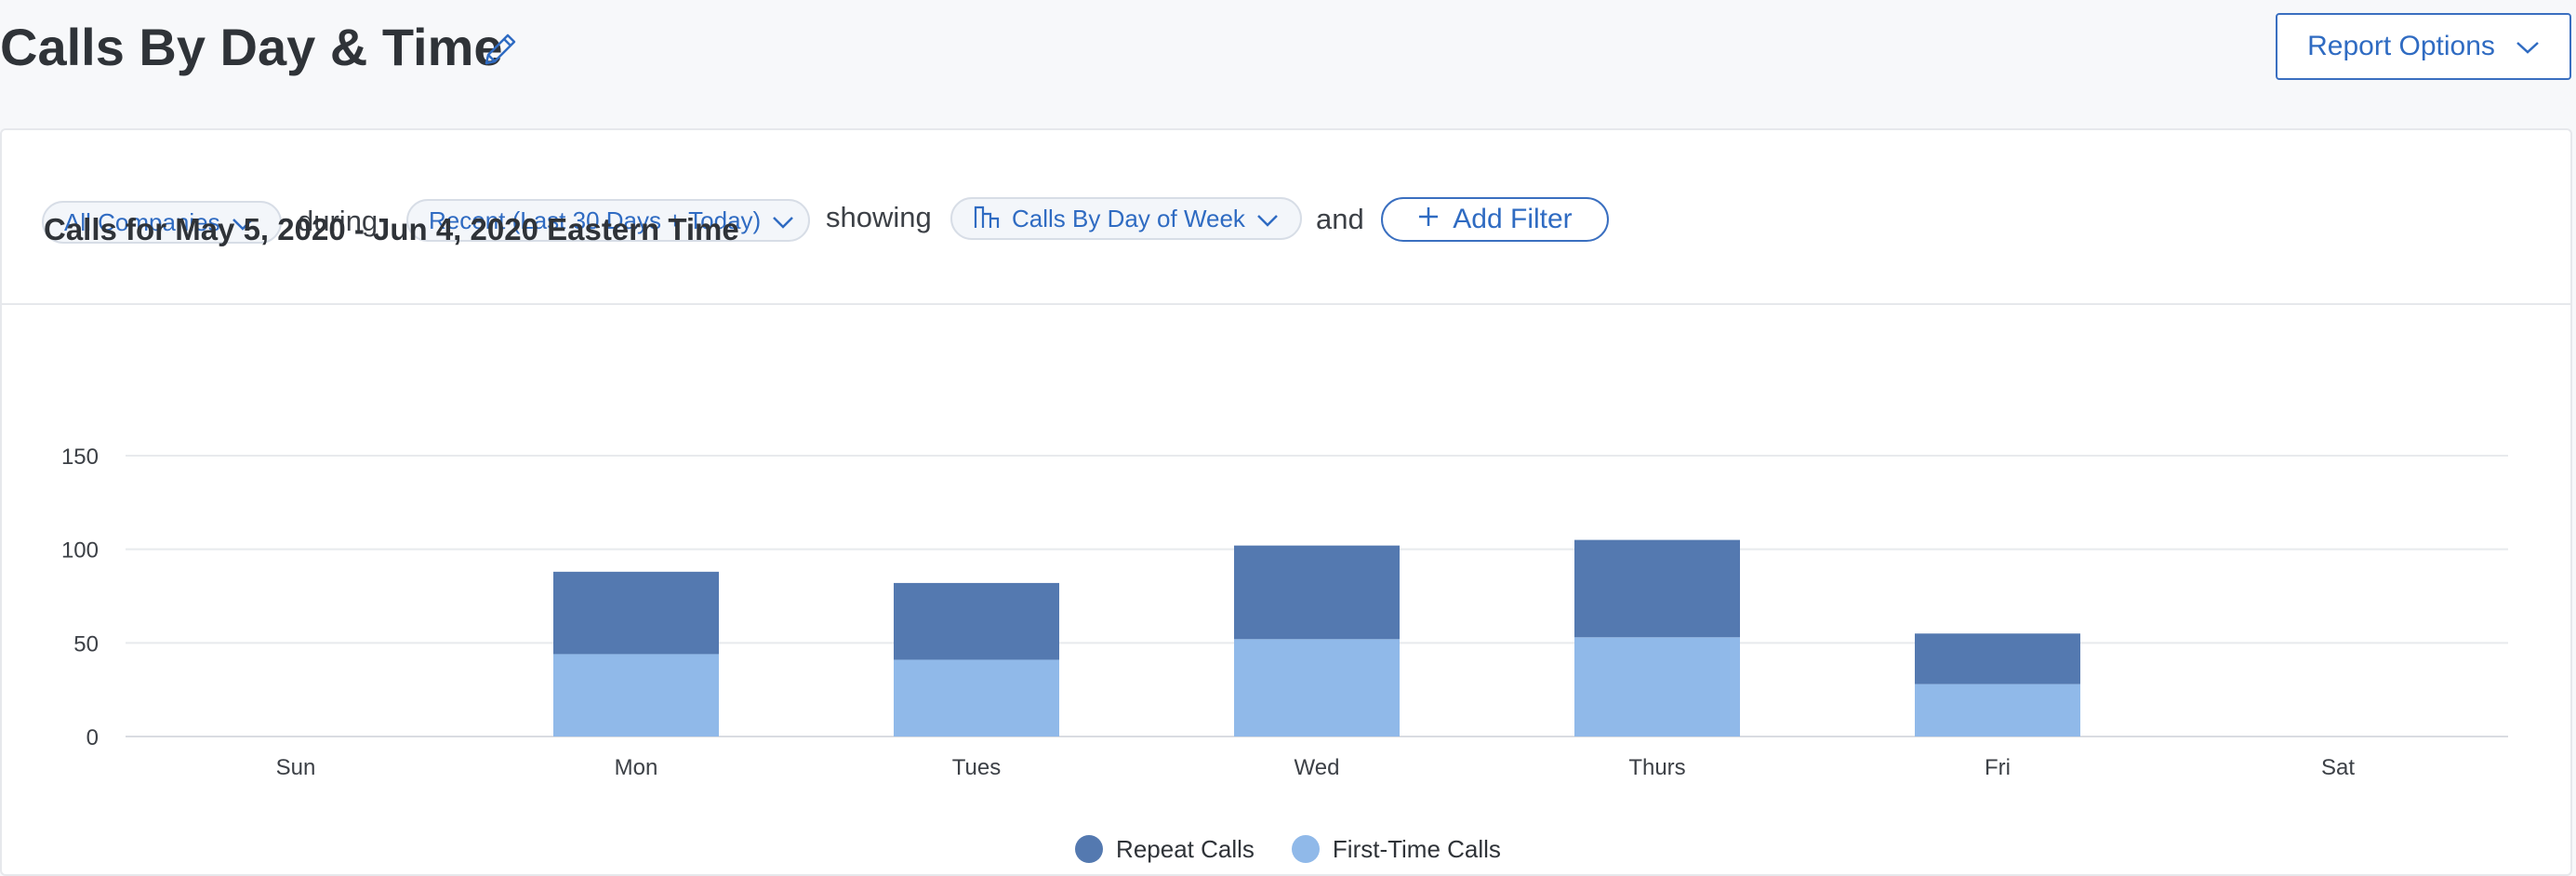  Describe the element at coordinates (92, 738) in the screenshot. I see `y-tick-label: 0` at that location.